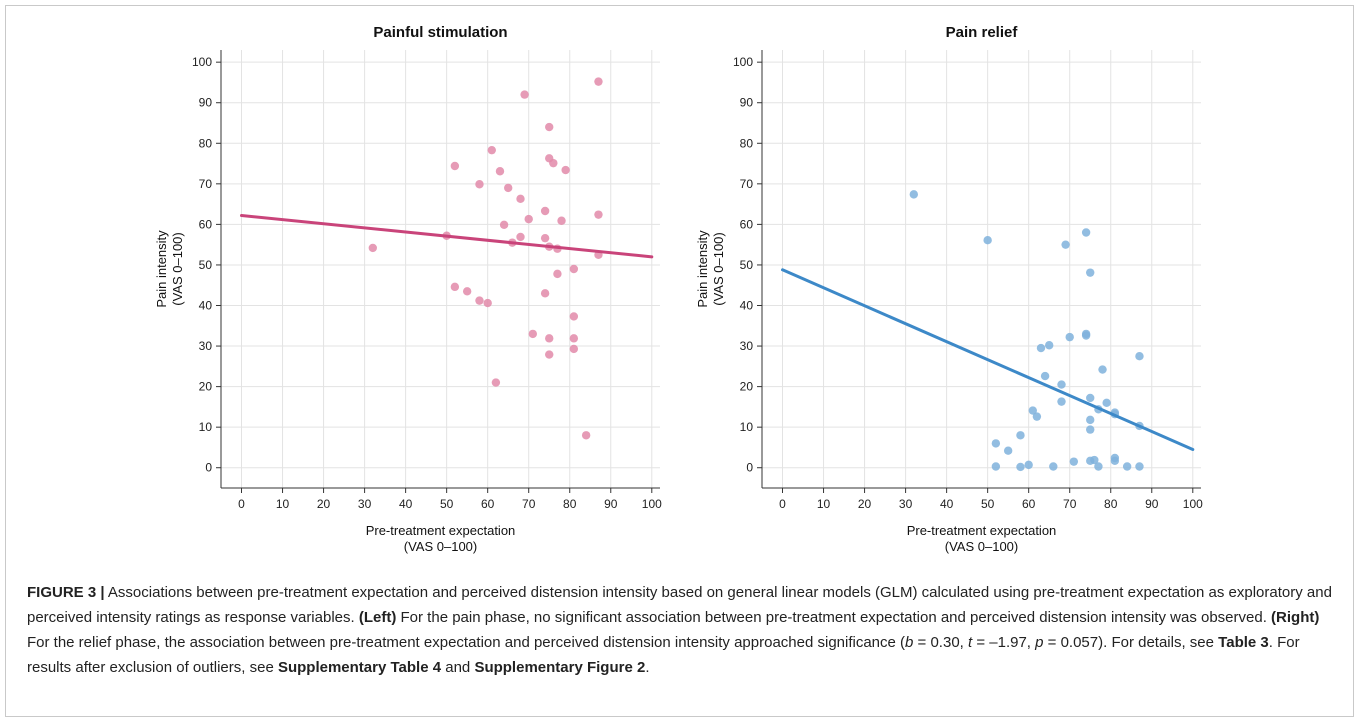 This screenshot has width=1360, height=722. I want to click on caption-supplementary-figure-link: Supplementary Figure 2, so click(560, 667).